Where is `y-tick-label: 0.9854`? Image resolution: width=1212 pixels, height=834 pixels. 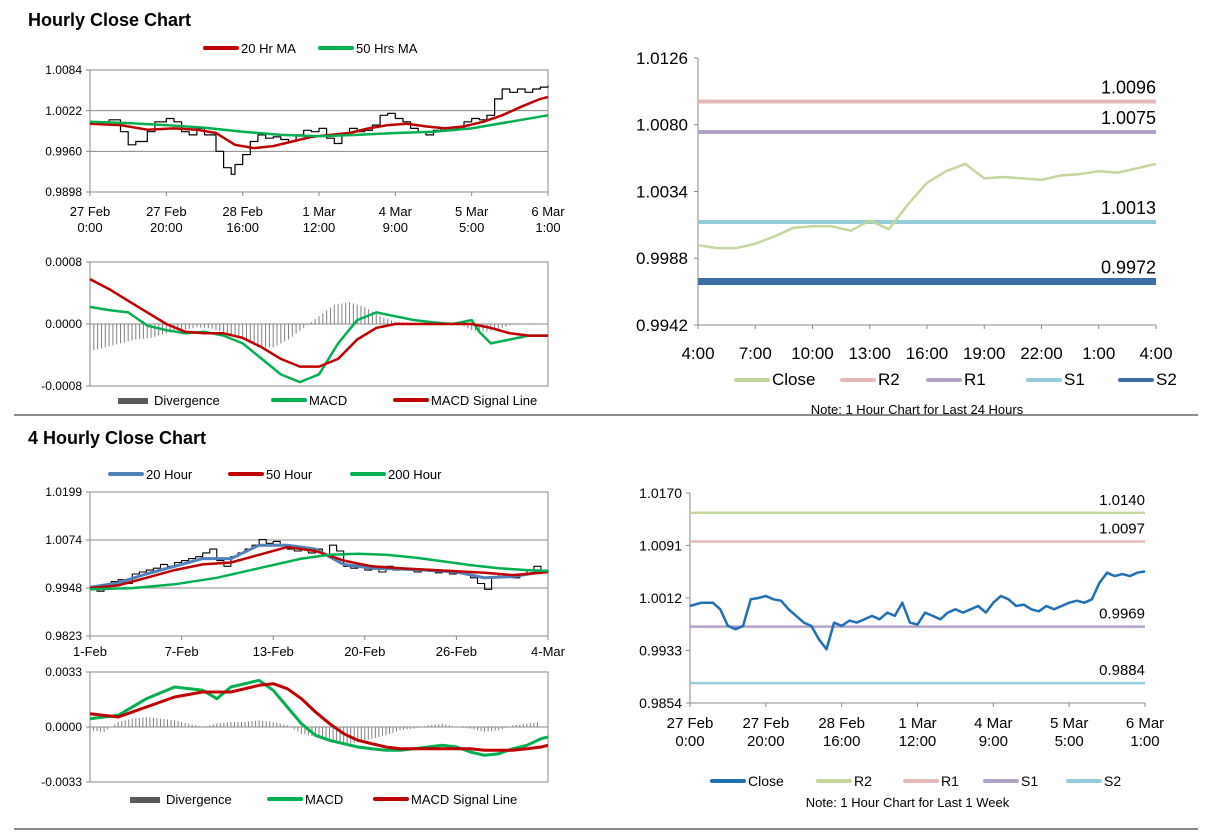 y-tick-label: 0.9854 is located at coordinates (660, 703).